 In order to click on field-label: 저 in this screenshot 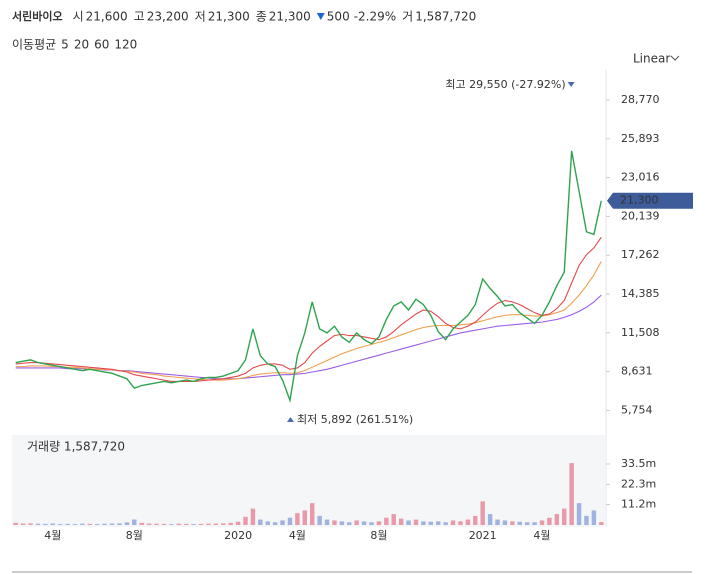, I will do `click(200, 17)`.